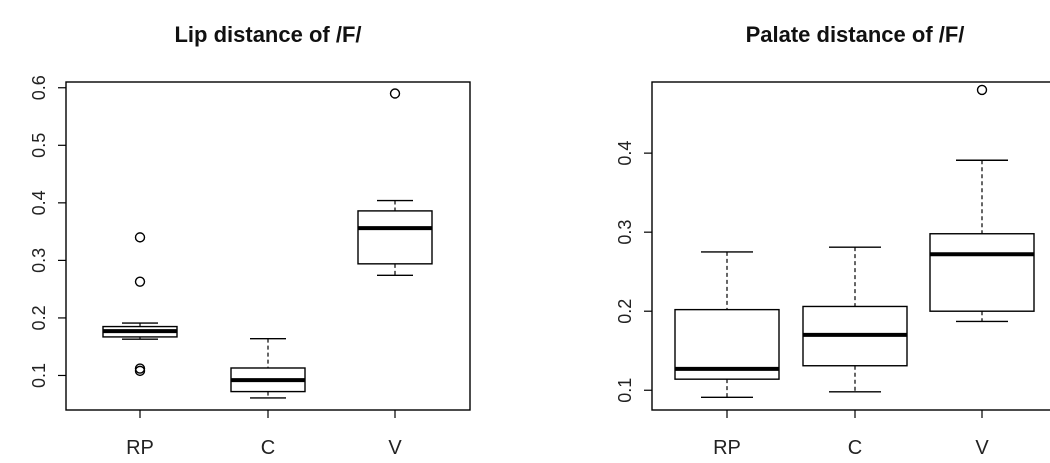 This screenshot has width=1050, height=463. Describe the element at coordinates (267, 34) in the screenshot. I see `chart-title: Lip distance of /F/` at that location.